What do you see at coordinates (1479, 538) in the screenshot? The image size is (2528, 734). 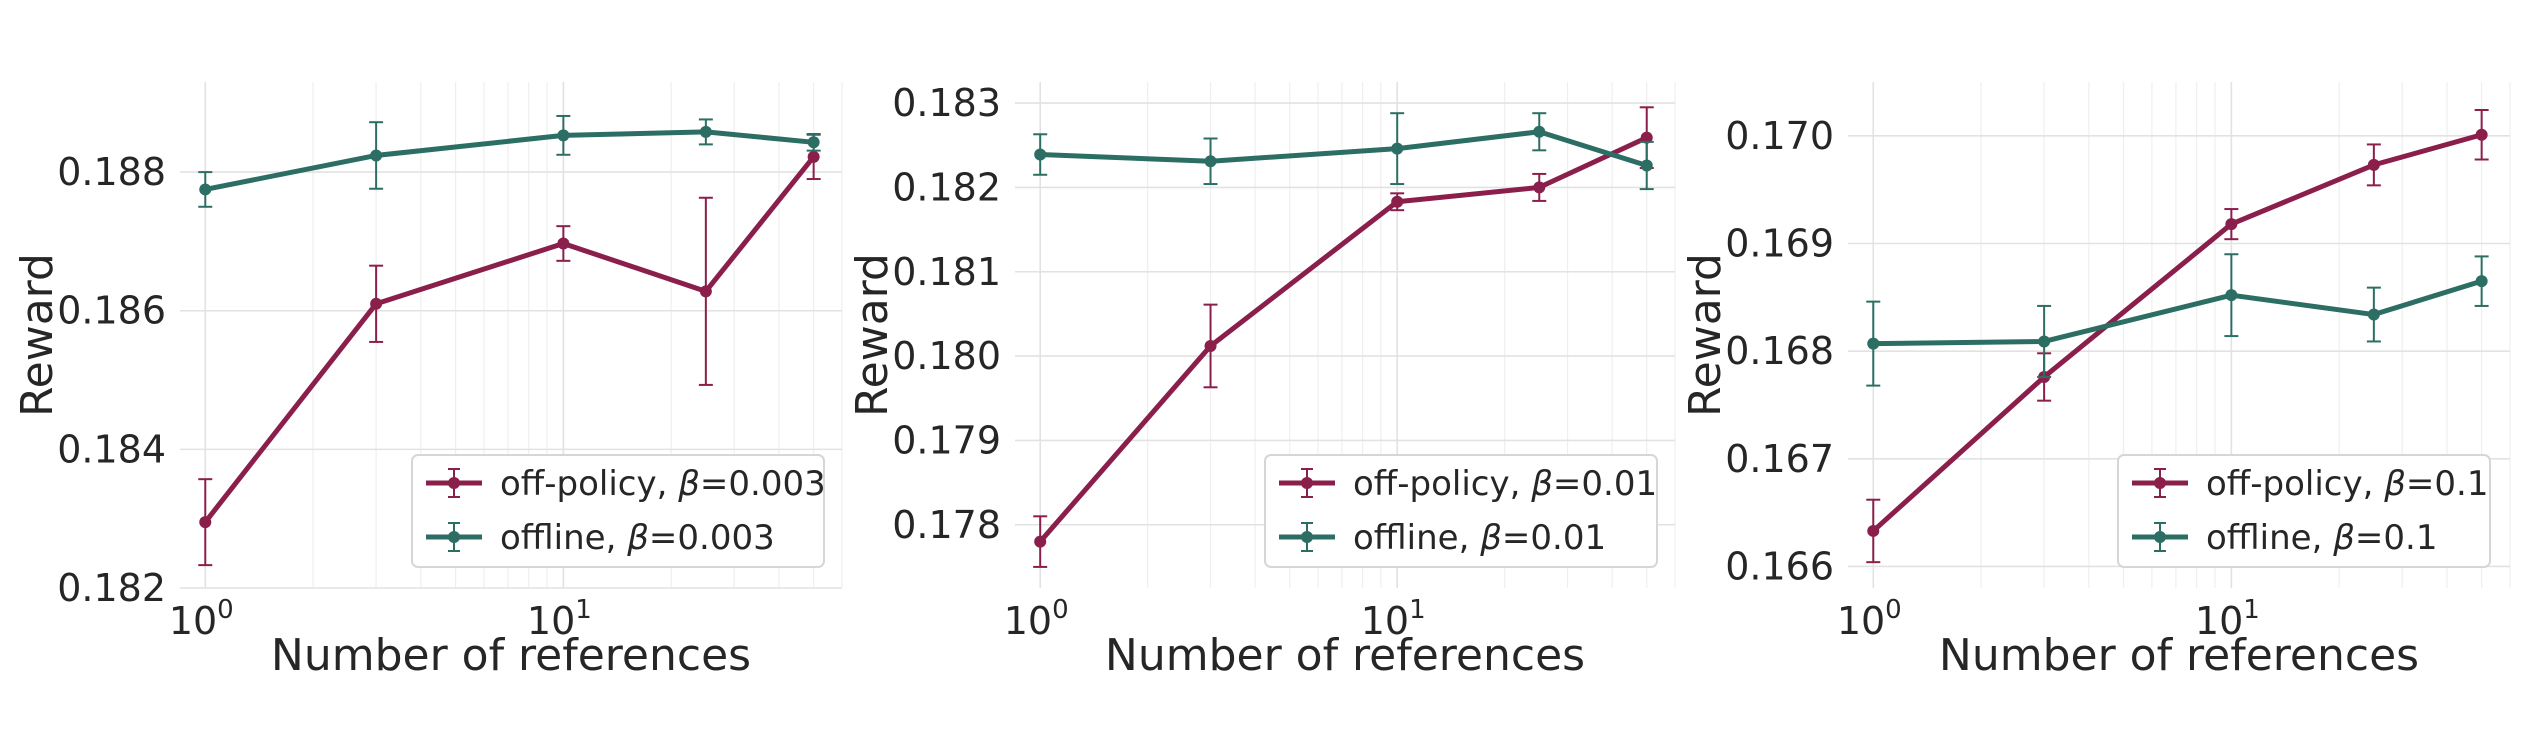 I see `legend-label: offline, β=0.01` at bounding box center [1479, 538].